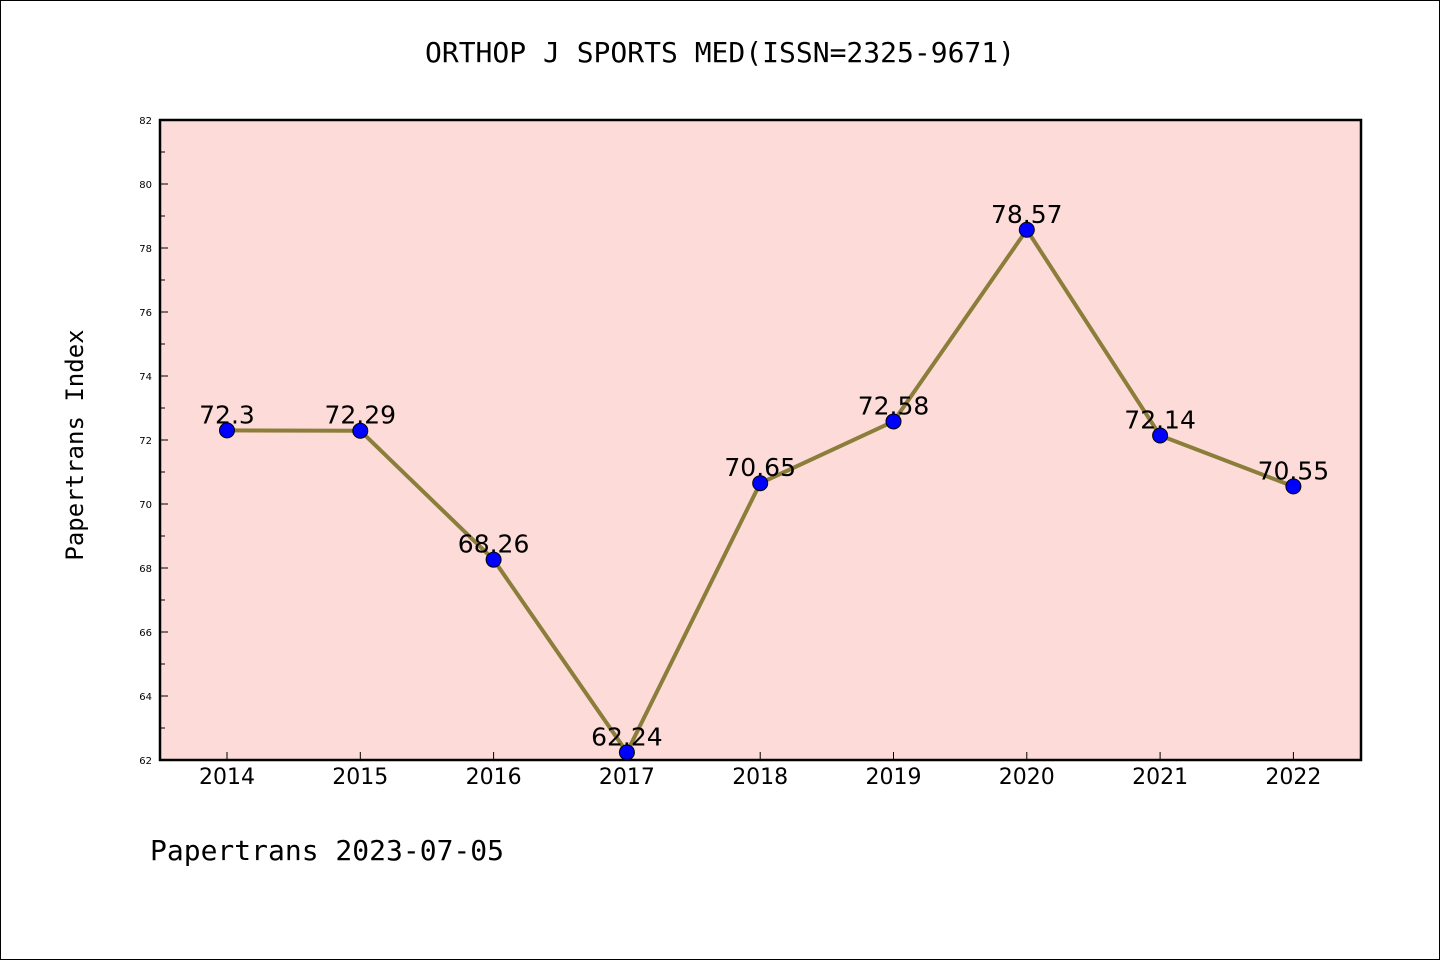  I want to click on y-tick-label: 74, so click(145, 377).